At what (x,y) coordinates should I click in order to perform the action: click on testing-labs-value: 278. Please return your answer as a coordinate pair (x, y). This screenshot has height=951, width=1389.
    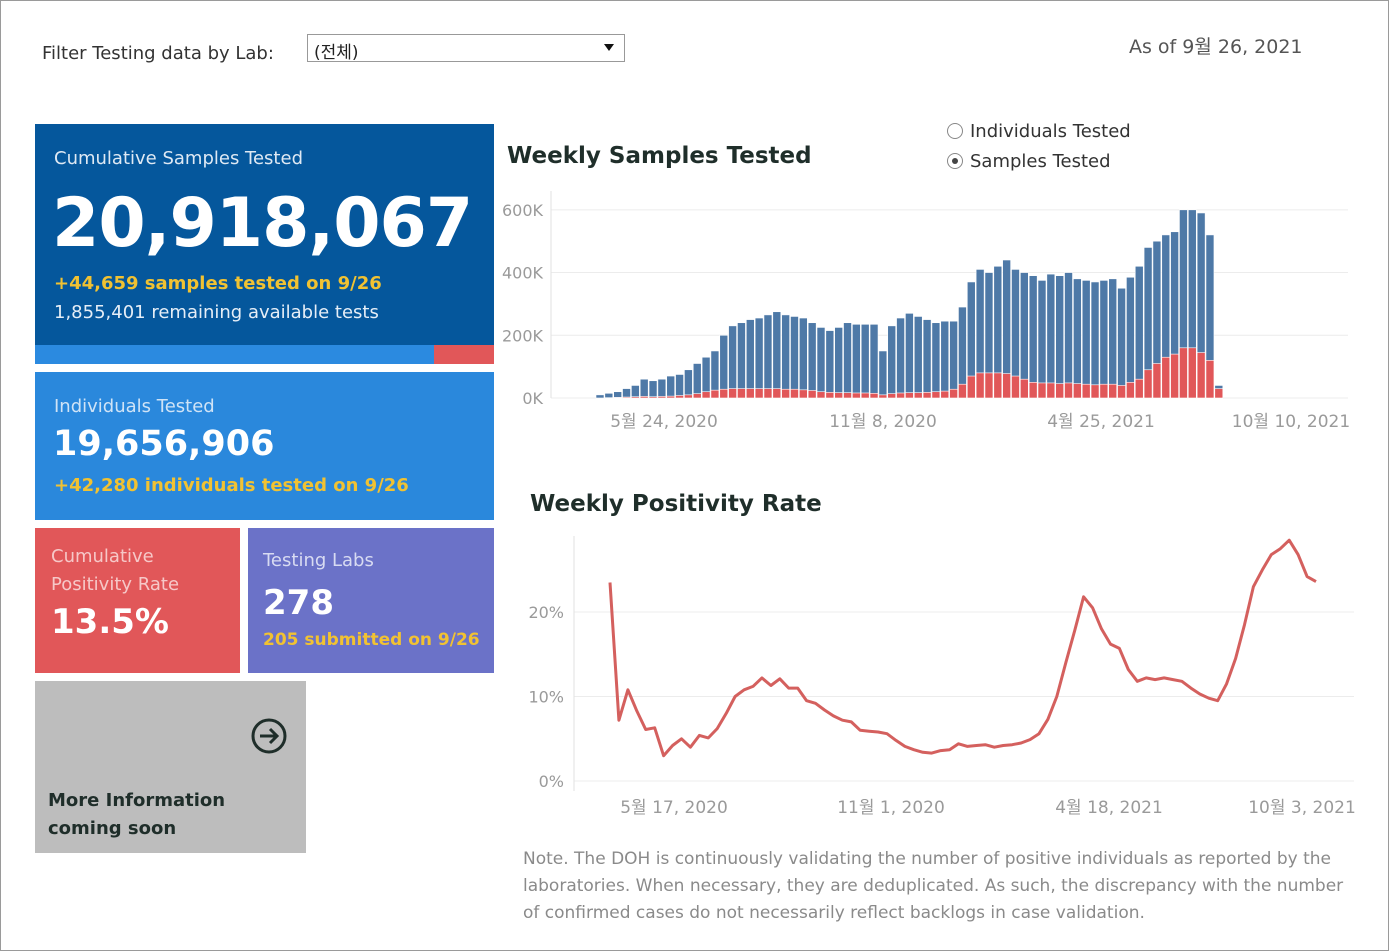
    Looking at the image, I should click on (298, 603).